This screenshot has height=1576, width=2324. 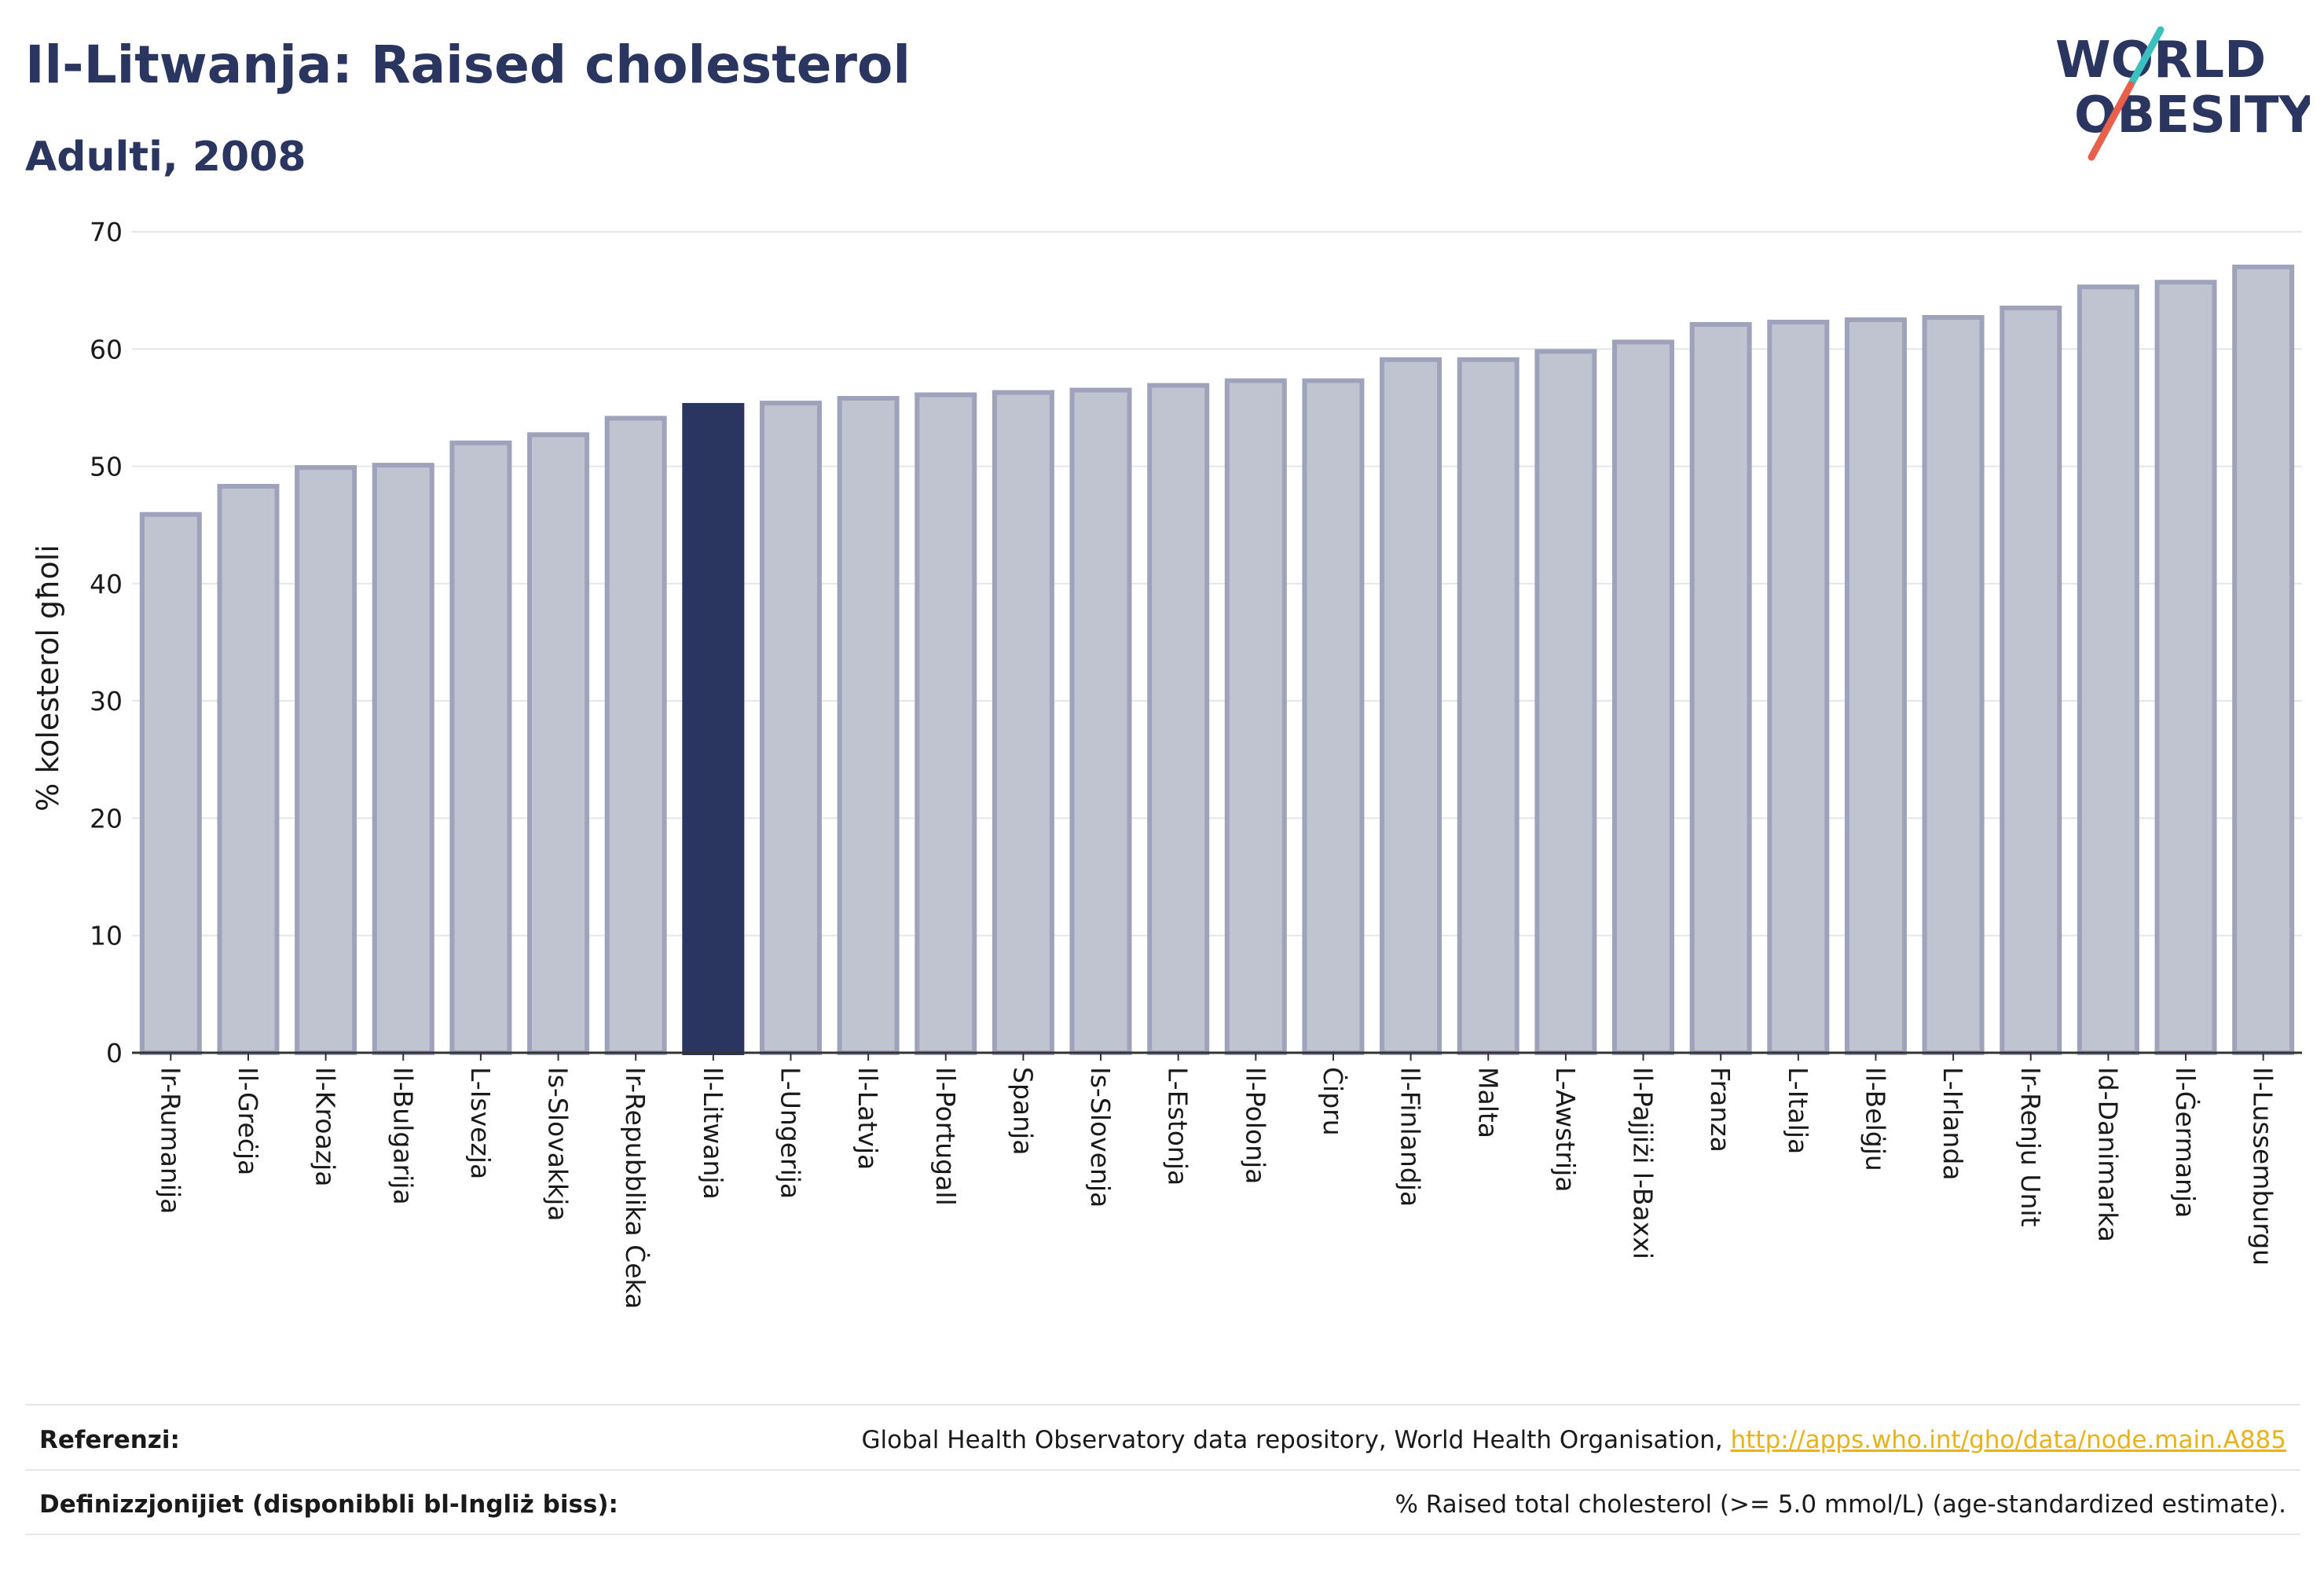 I want to click on x-tick-label: Ir-Repubblika Ċeka, so click(x=635, y=1188).